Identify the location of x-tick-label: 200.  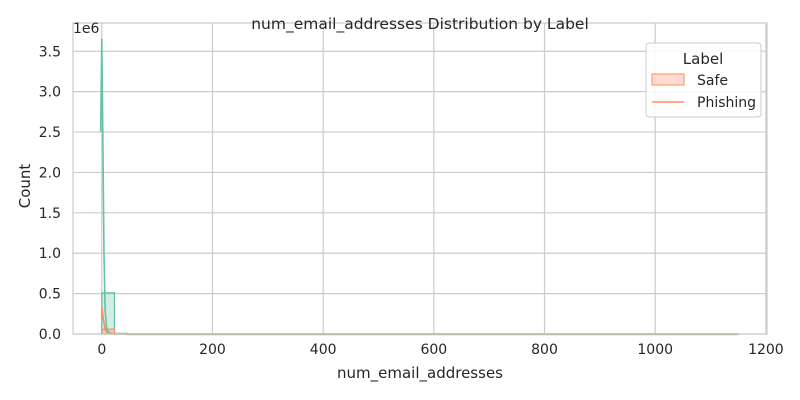
(212, 350).